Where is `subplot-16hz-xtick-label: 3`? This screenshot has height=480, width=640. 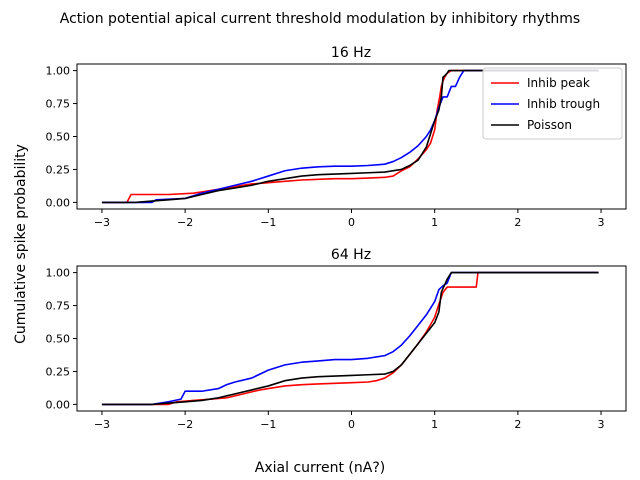
subplot-16hz-xtick-label: 3 is located at coordinates (601, 222).